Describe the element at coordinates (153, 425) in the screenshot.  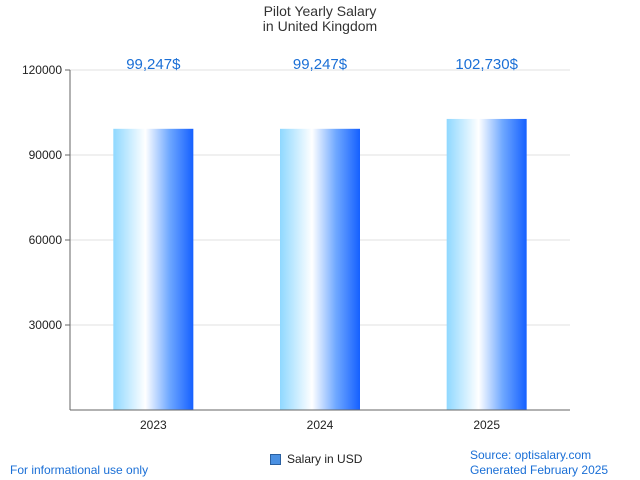
I see `x-tick-label: 2023` at that location.